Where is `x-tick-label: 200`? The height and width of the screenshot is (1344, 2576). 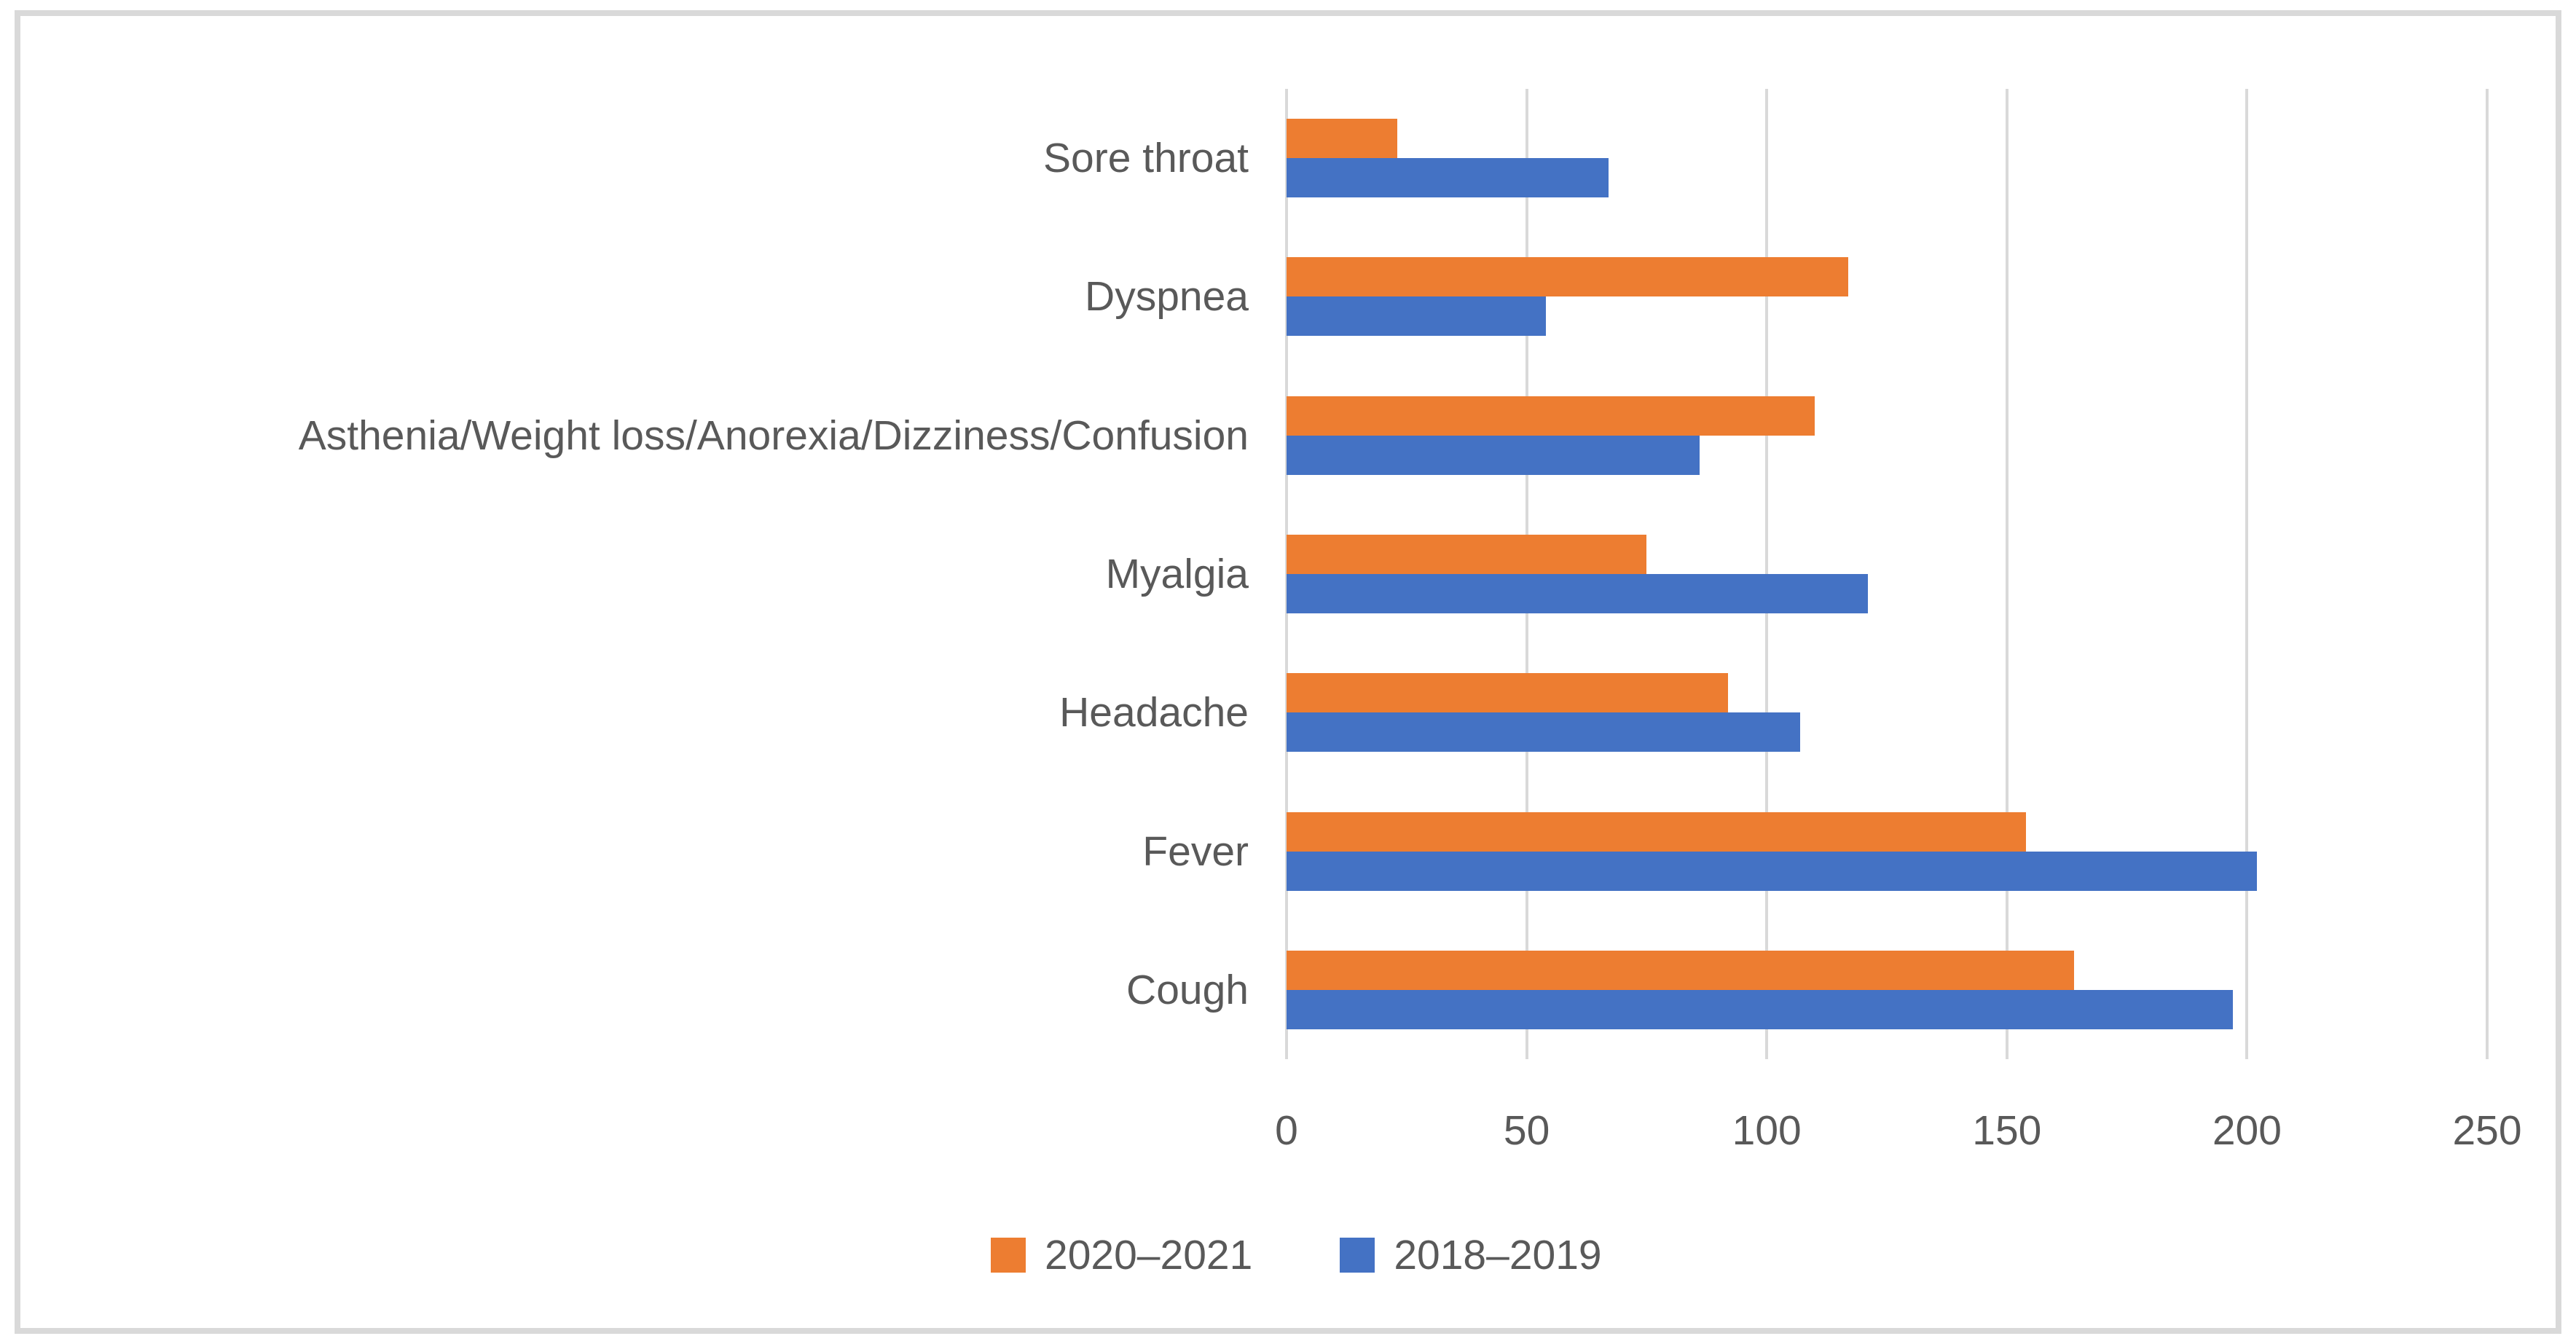 x-tick-label: 200 is located at coordinates (2247, 1130).